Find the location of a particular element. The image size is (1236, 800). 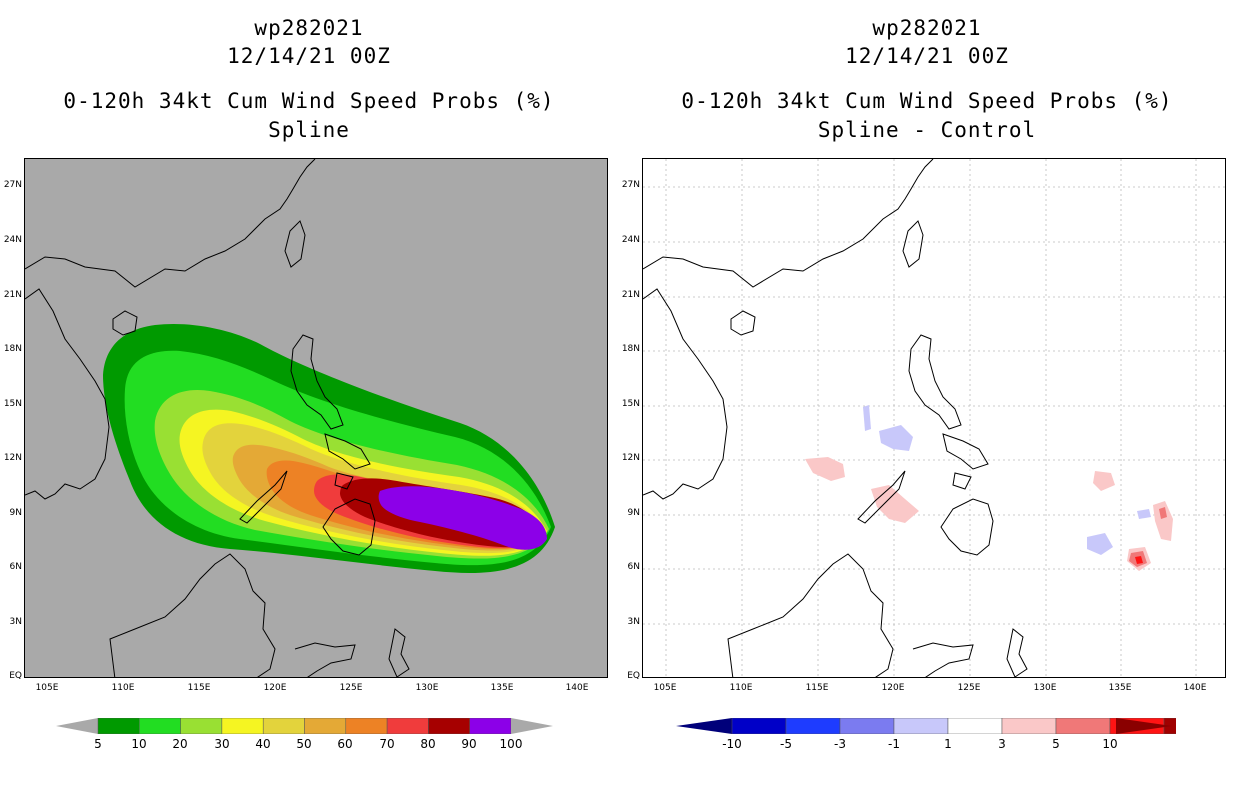

difference-colorbar is located at coordinates (926, 726).